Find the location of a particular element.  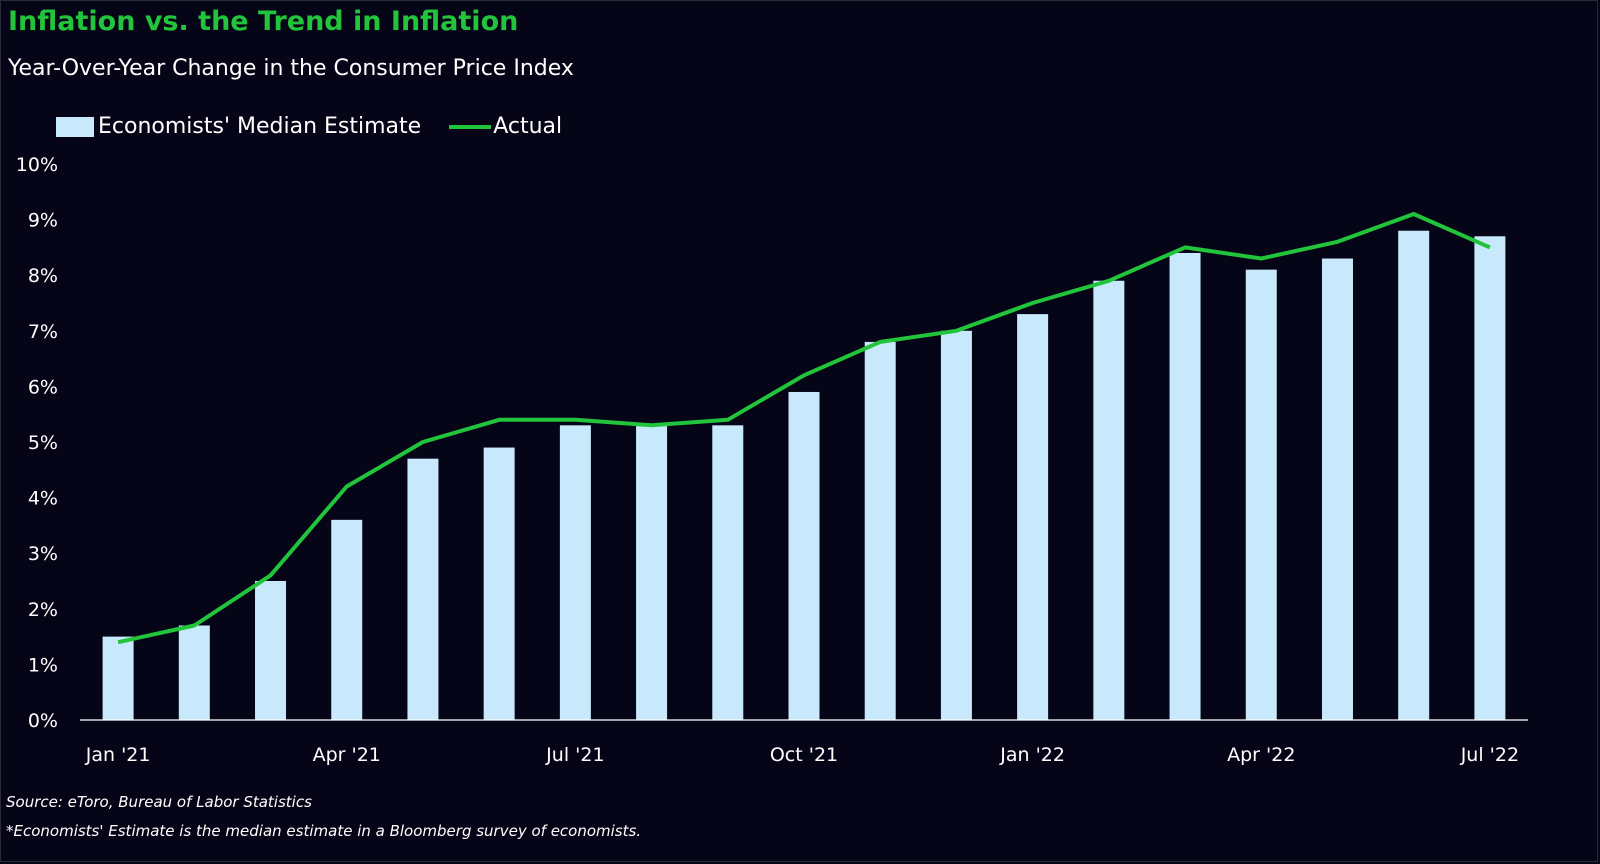

y-axis: 0% 1% 2% 3% 4% 5% 6% 7% 8% 9% 10% is located at coordinates (37, 443).